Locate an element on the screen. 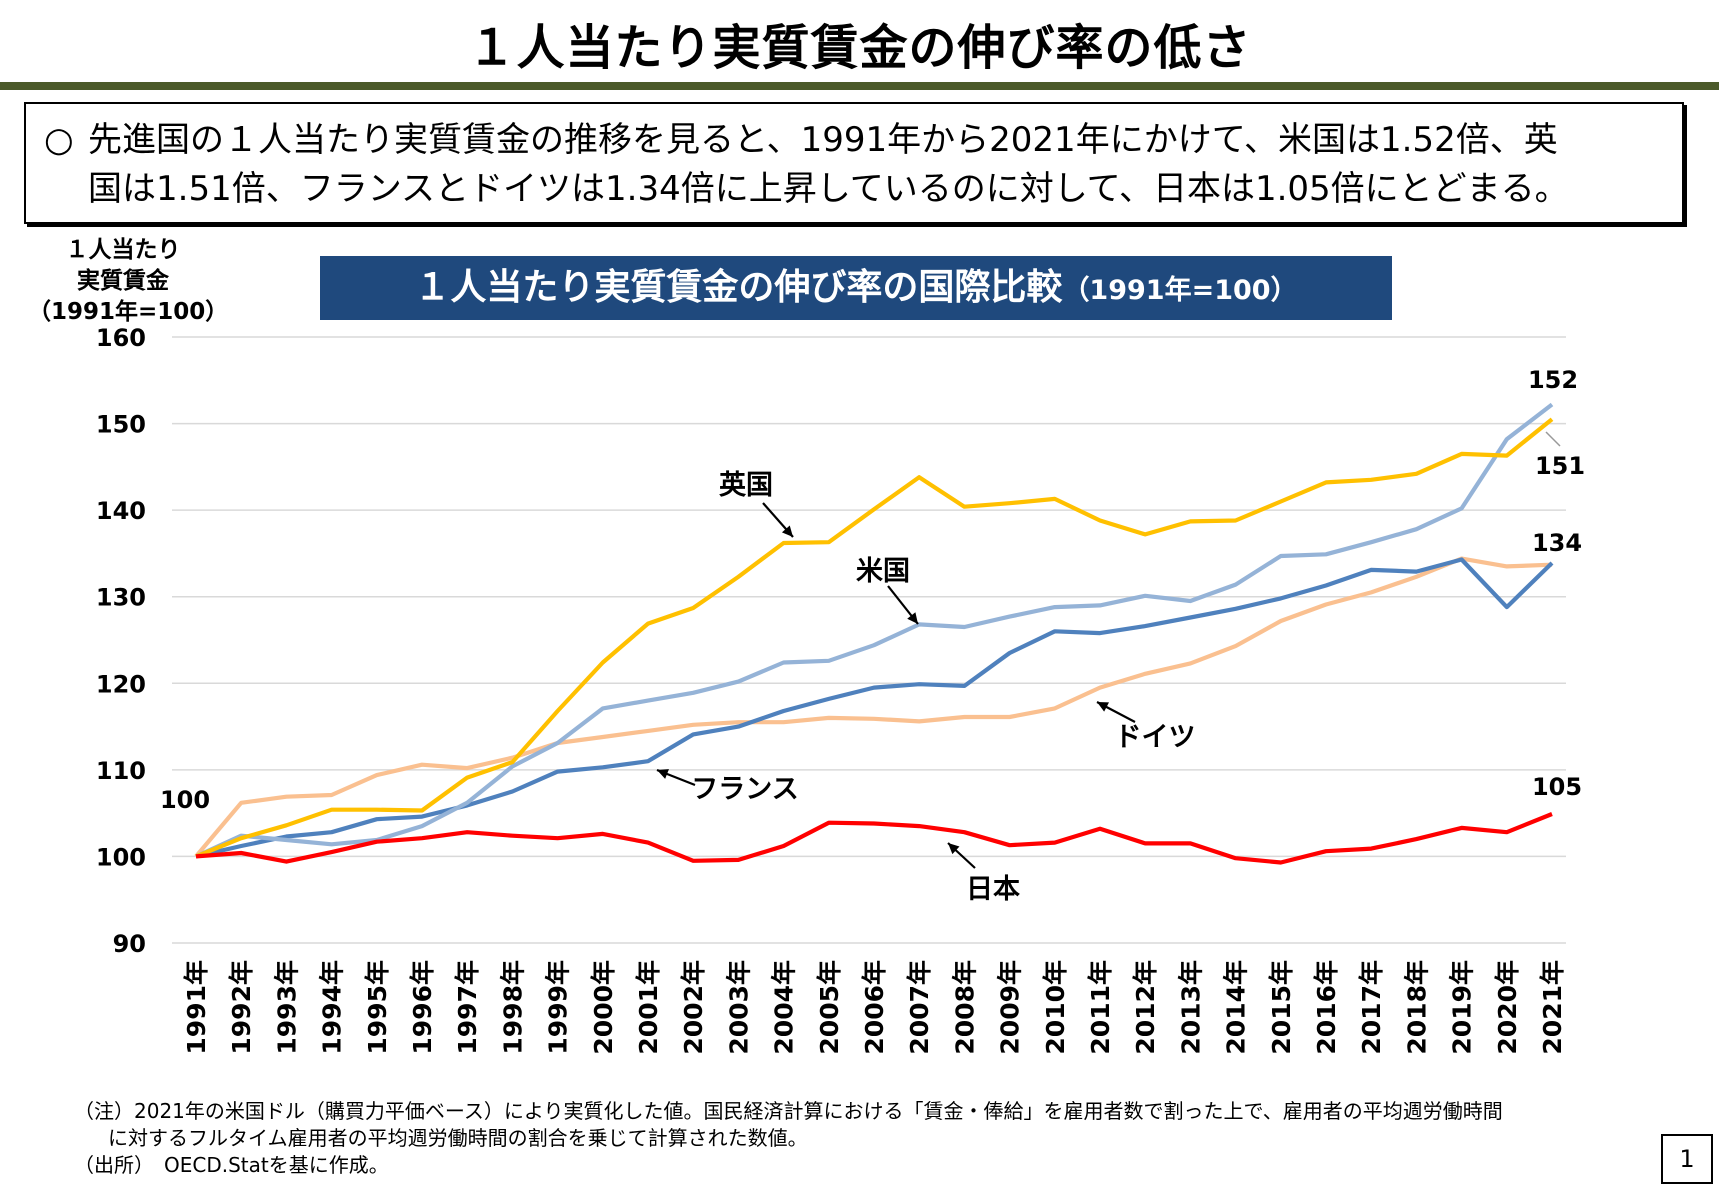  chart-title: １人当たり実質賃金の伸び率の国際比較 is located at coordinates (738, 287).